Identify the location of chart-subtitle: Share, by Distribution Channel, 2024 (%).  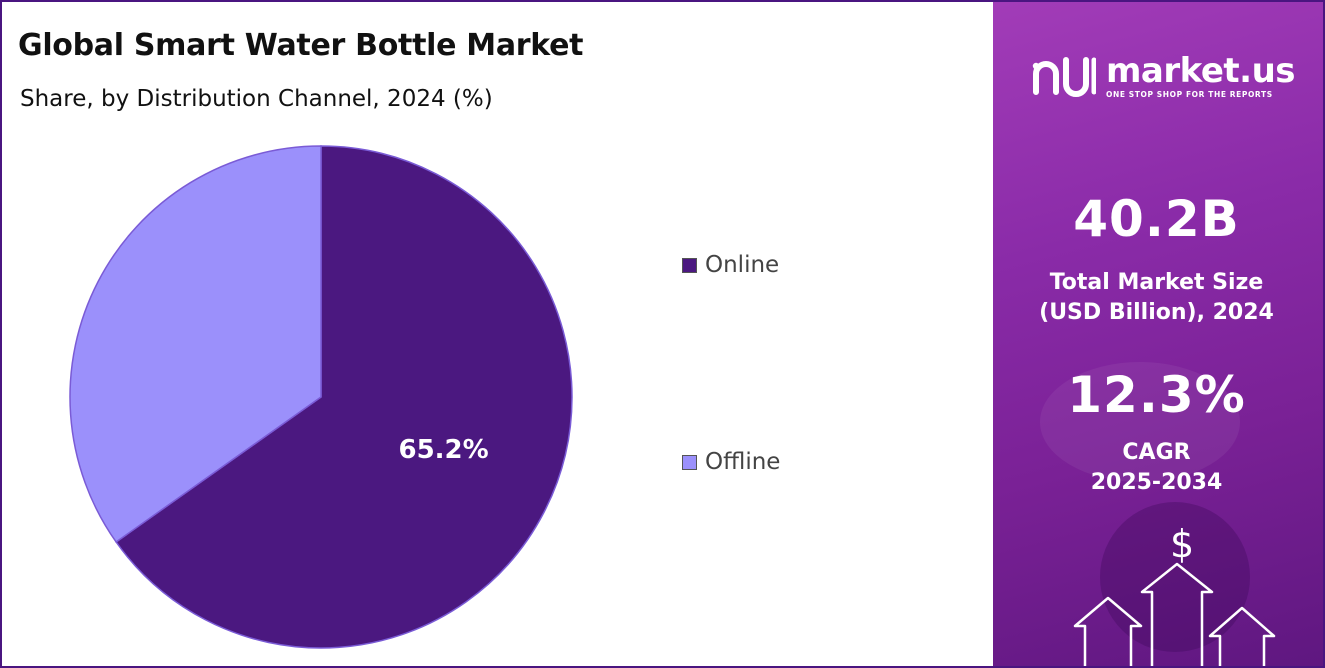
(256, 99).